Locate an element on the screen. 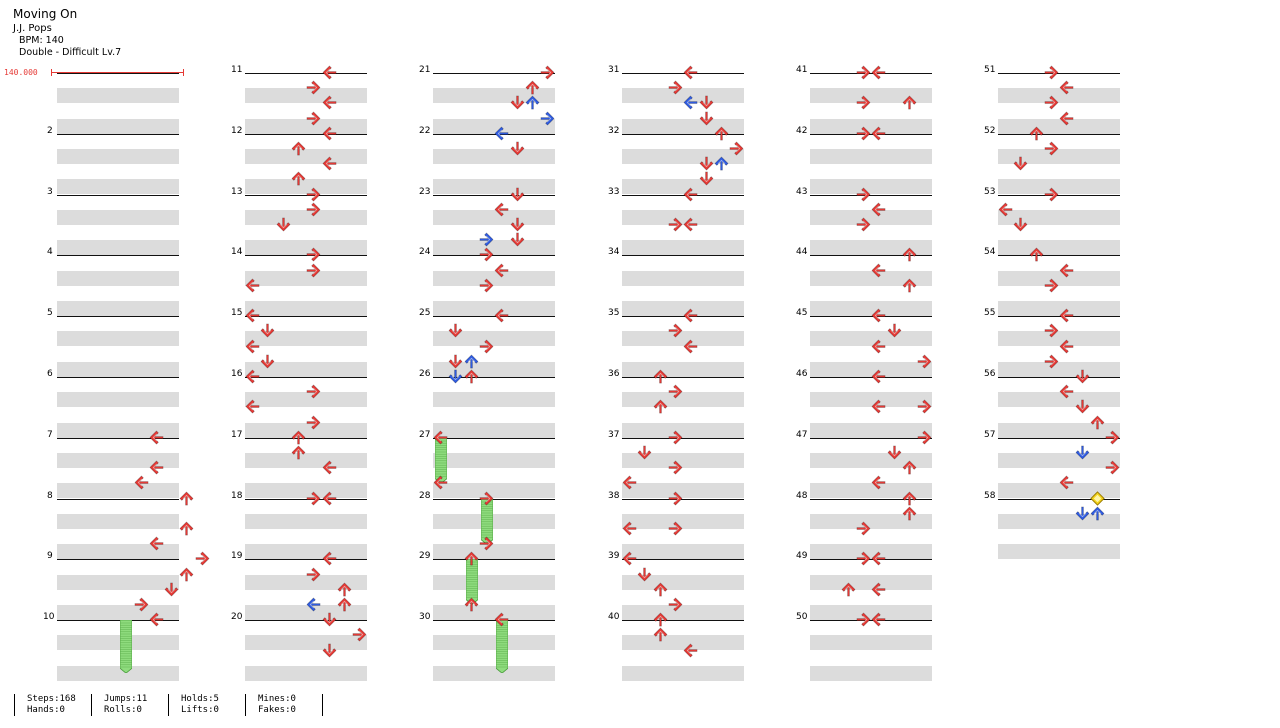  stat-primary: Holds:5 is located at coordinates (200, 699).